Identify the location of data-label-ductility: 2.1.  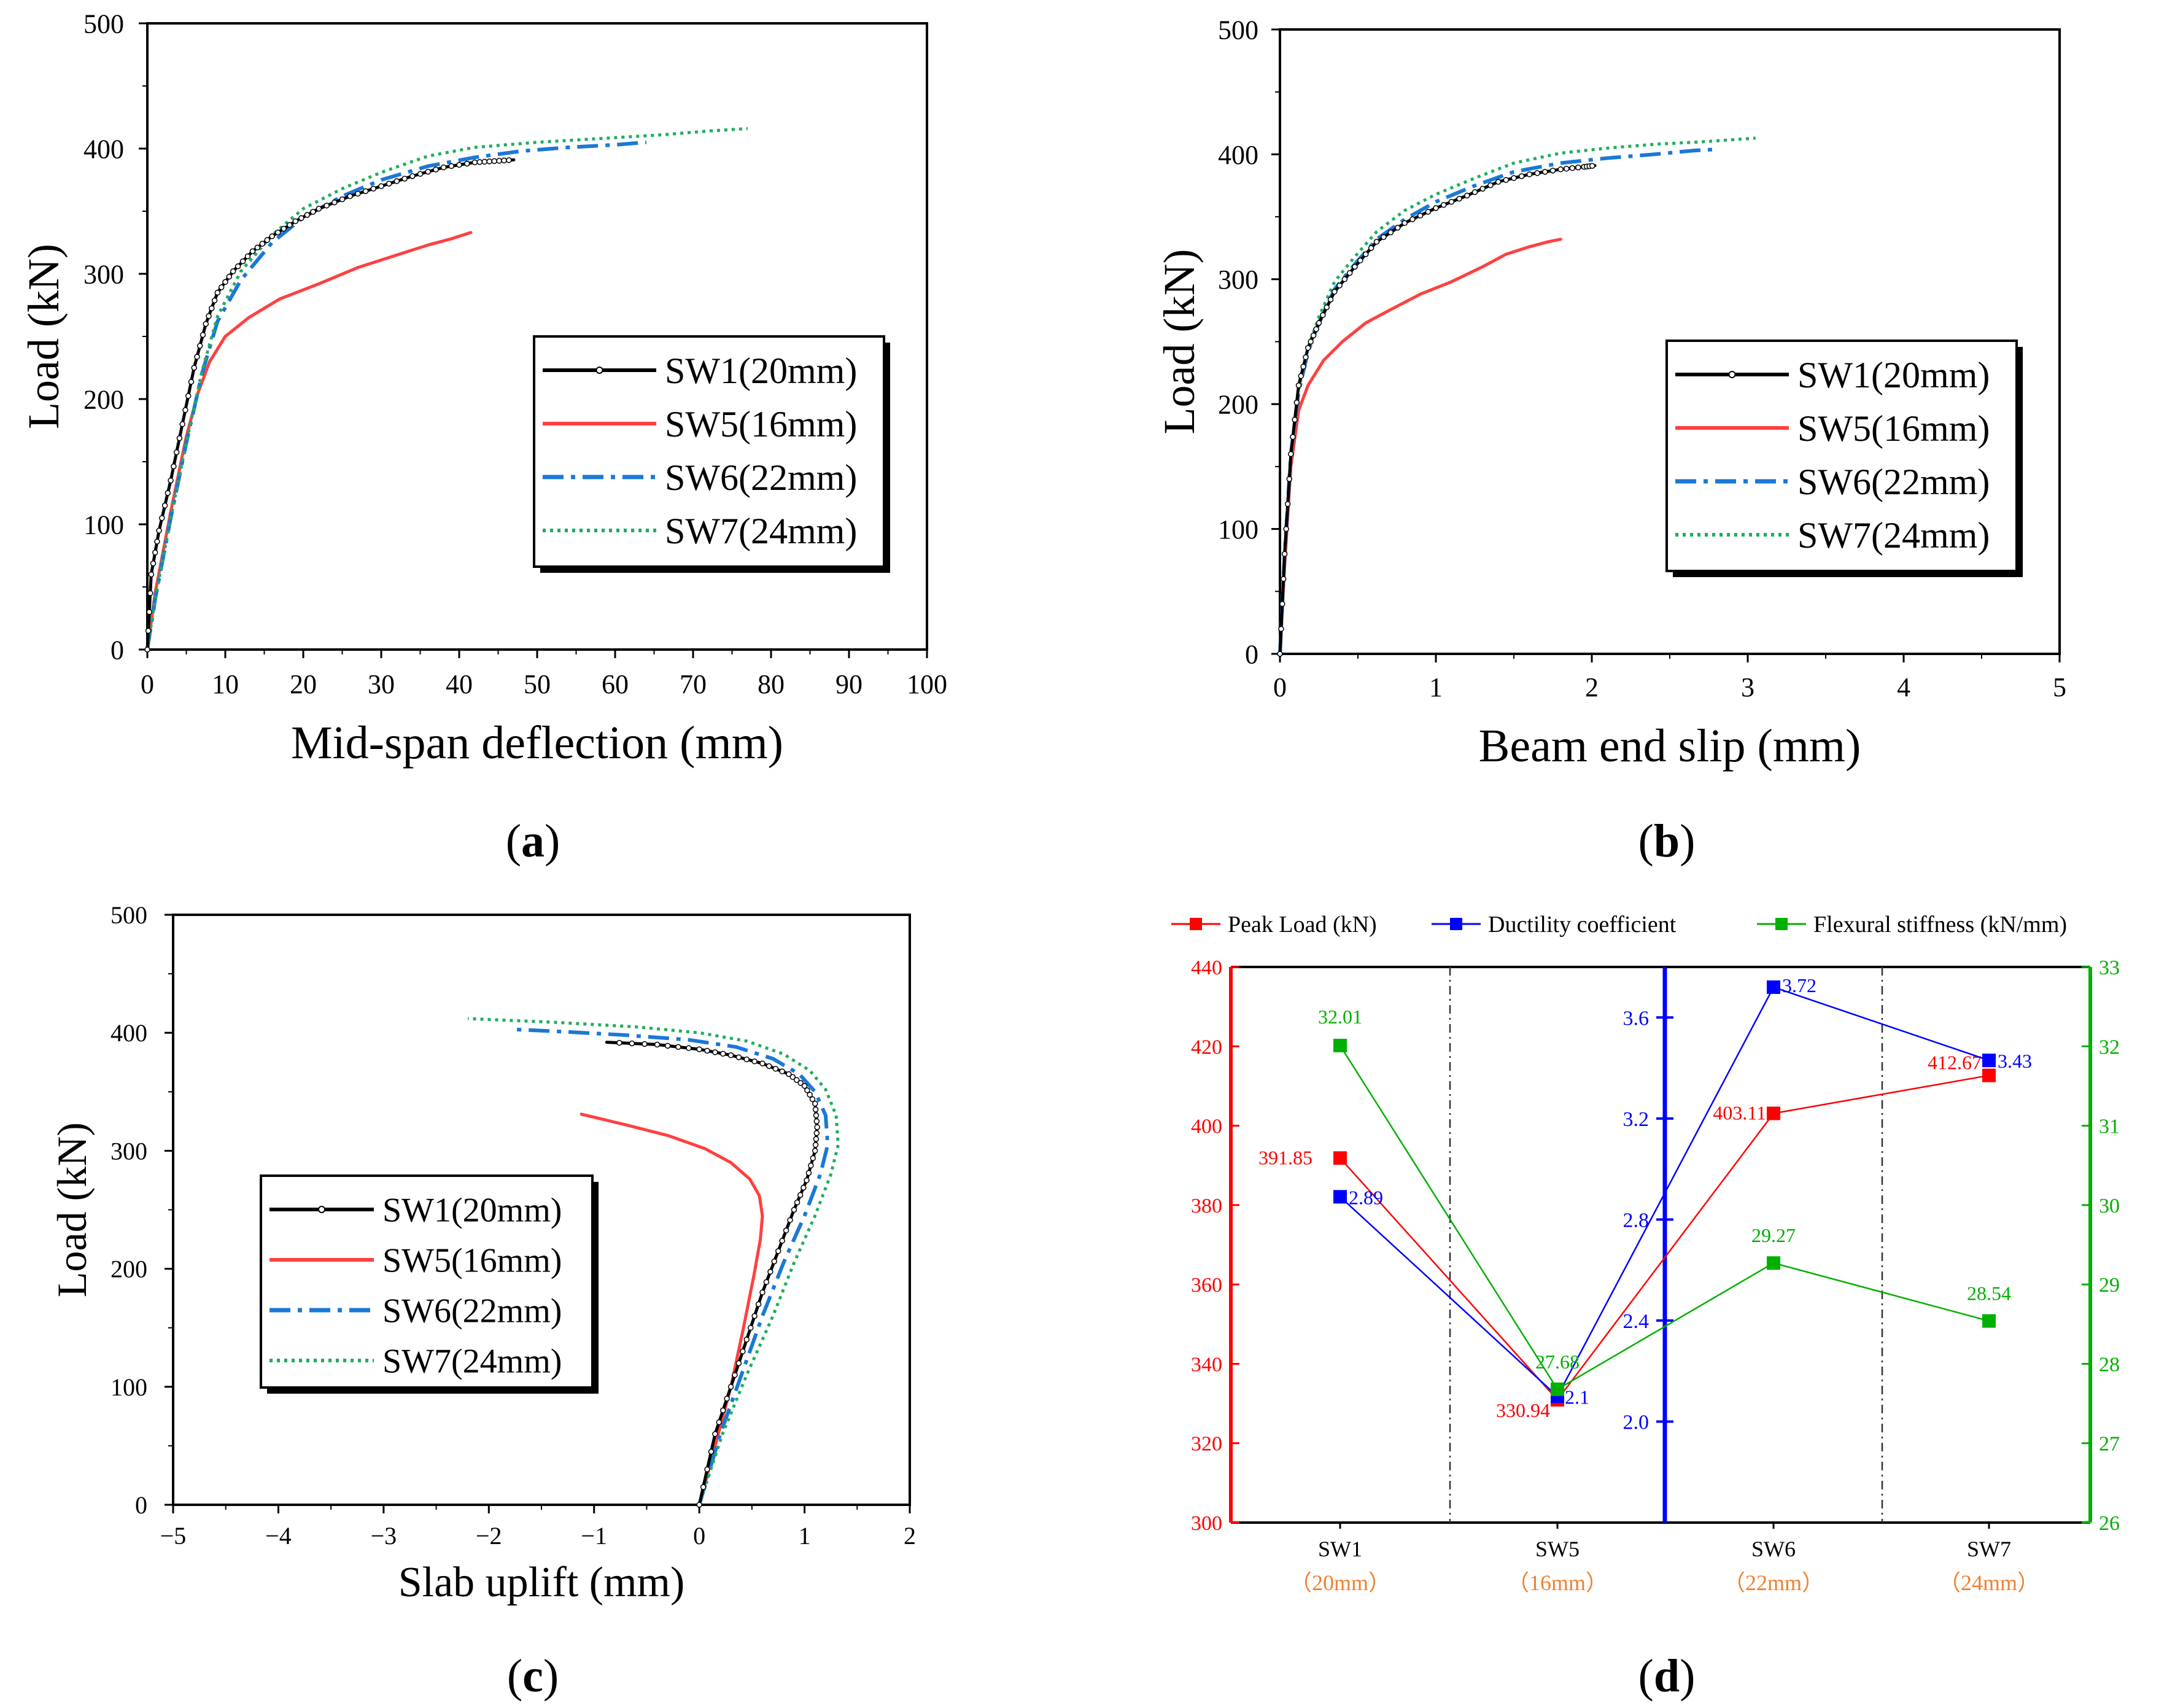
(1577, 1397).